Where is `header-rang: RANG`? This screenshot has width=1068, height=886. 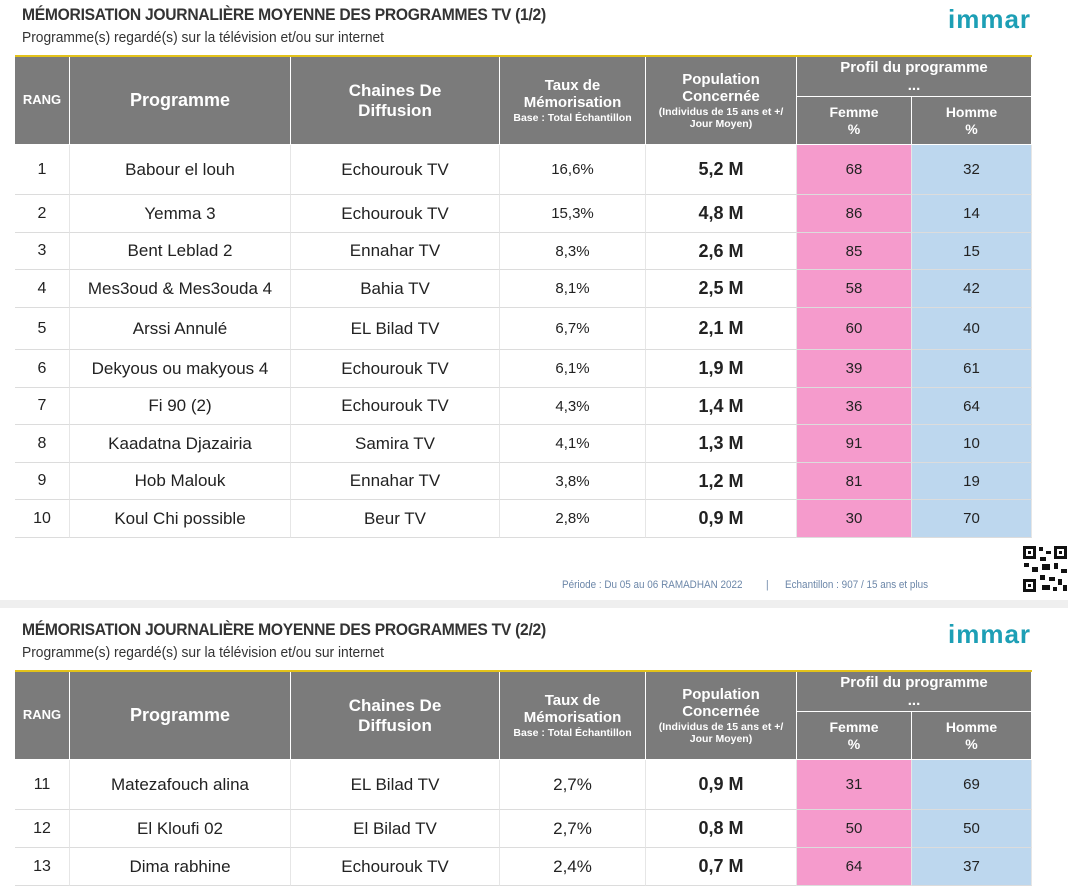
header-rang: RANG is located at coordinates (42, 101).